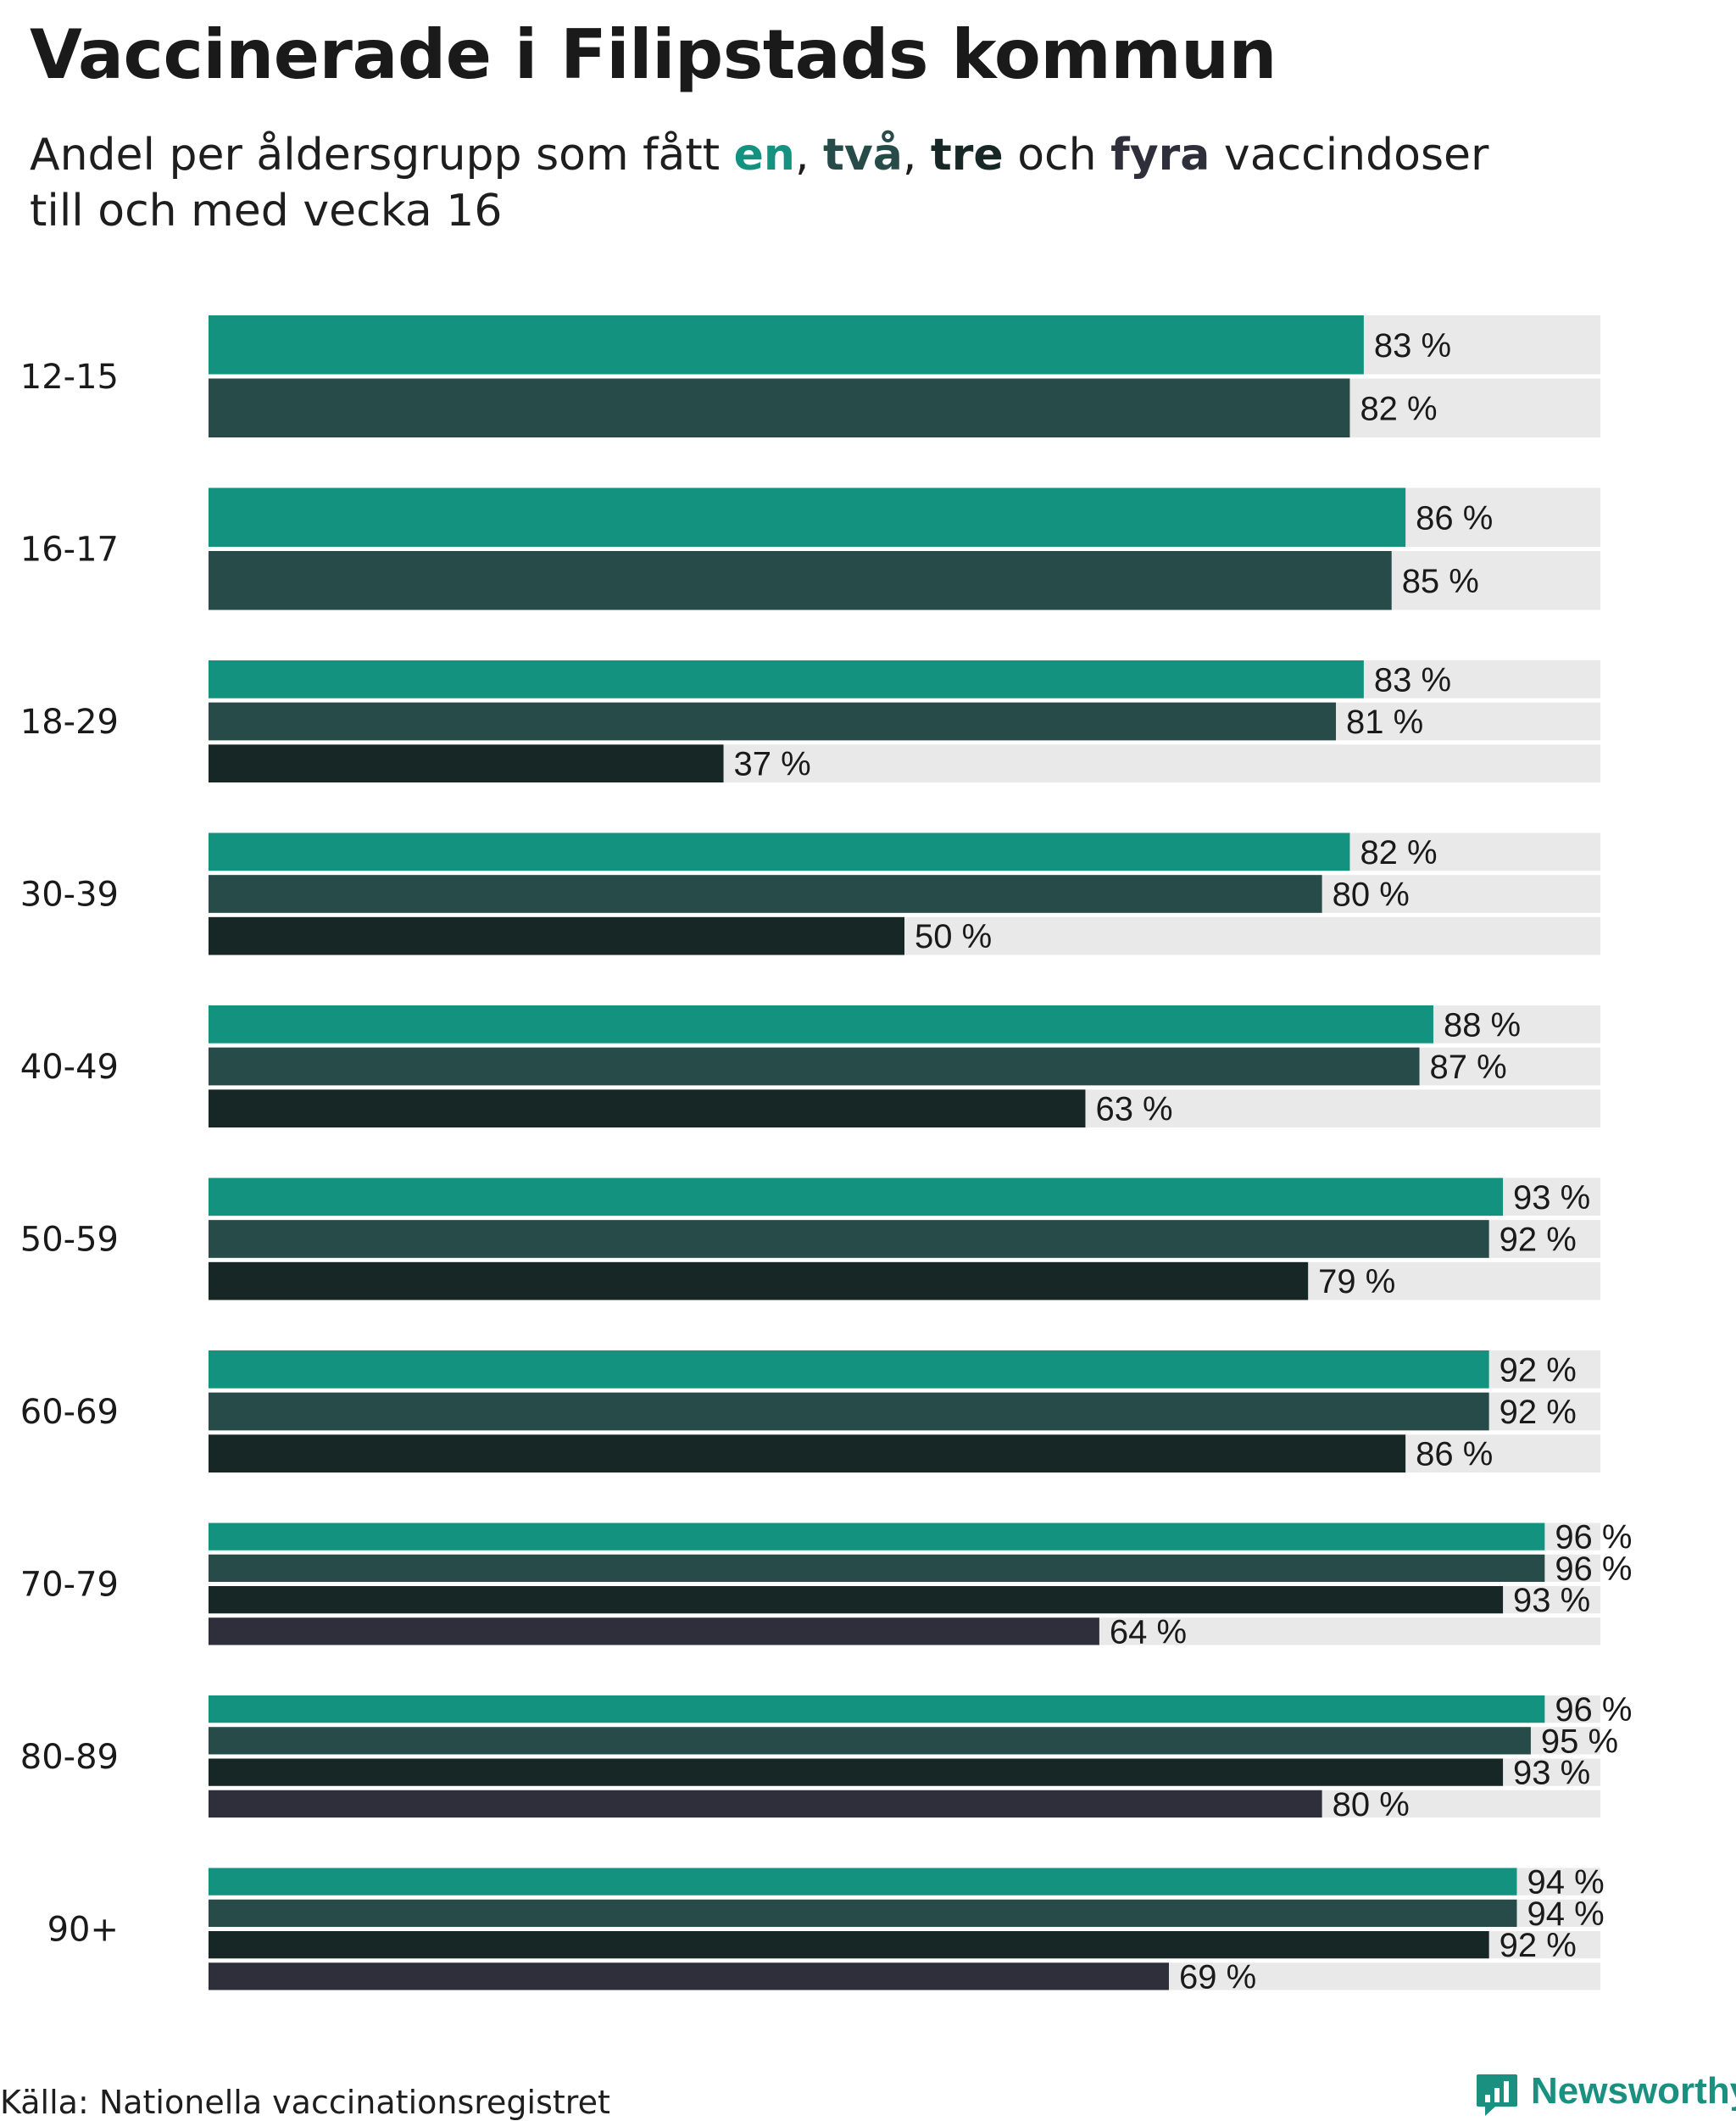  What do you see at coordinates (653, 54) in the screenshot?
I see `chart-title: Vaccinerade i Filipstads kommun` at bounding box center [653, 54].